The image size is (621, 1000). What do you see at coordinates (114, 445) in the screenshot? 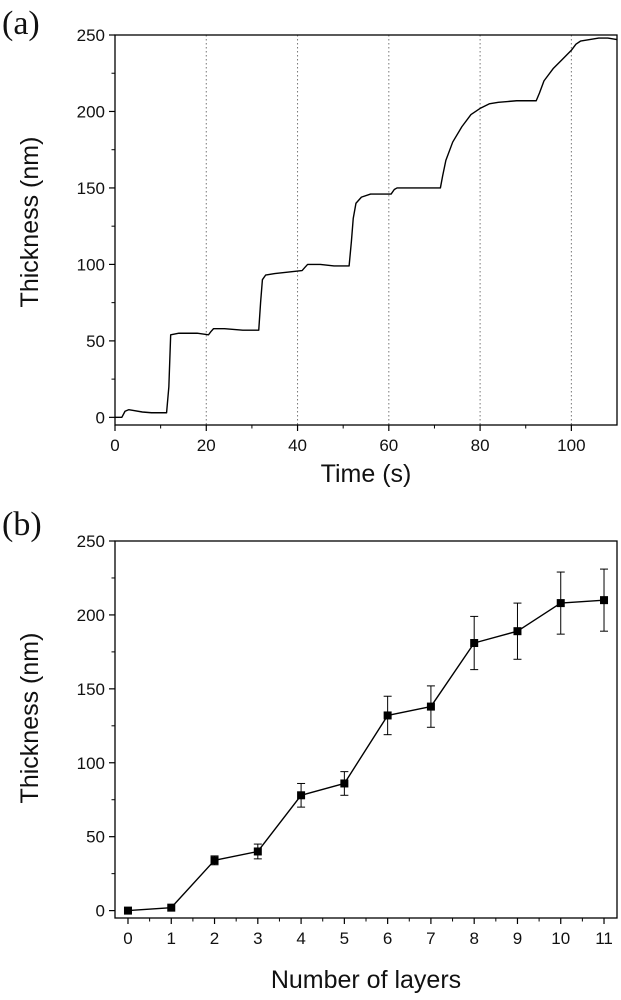
I see `x-tick-label-a: 0` at bounding box center [114, 445].